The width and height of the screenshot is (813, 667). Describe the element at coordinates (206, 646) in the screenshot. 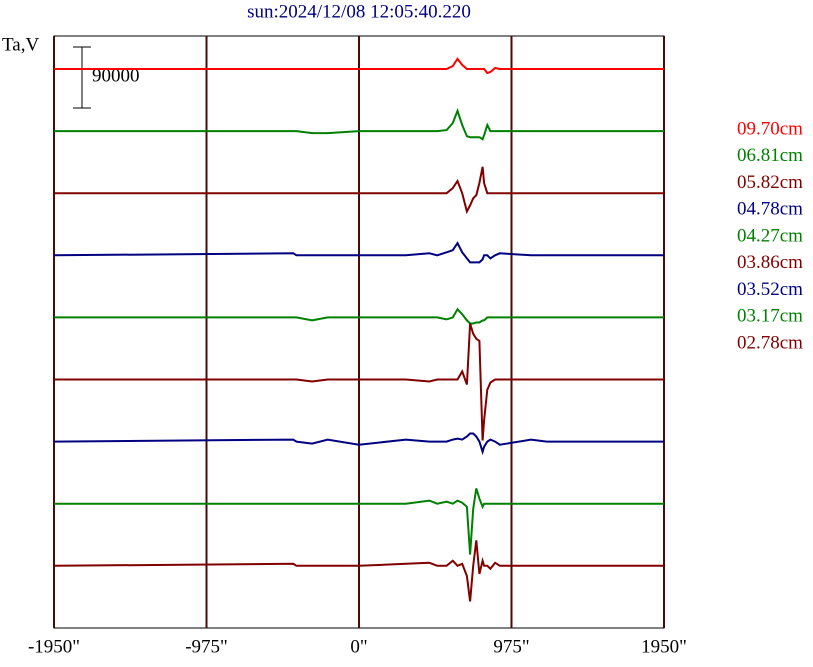

I see `x-tick-label: -975"` at that location.